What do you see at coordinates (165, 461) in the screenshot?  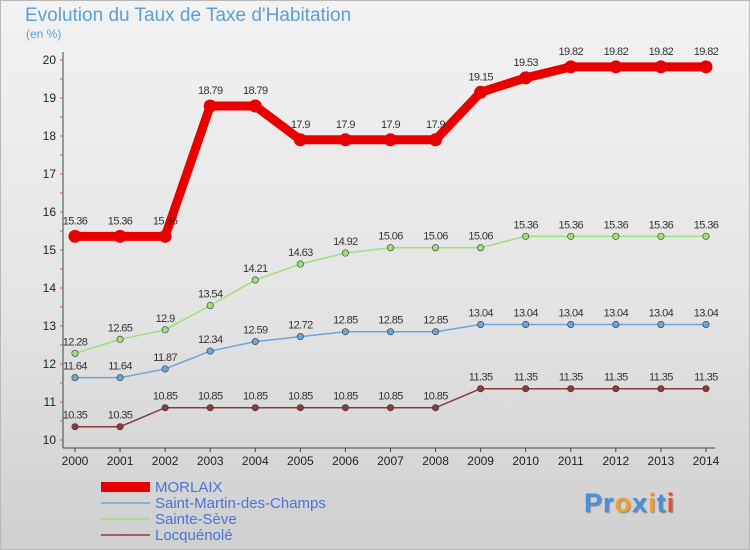 I see `x-tick-label: 2002` at bounding box center [165, 461].